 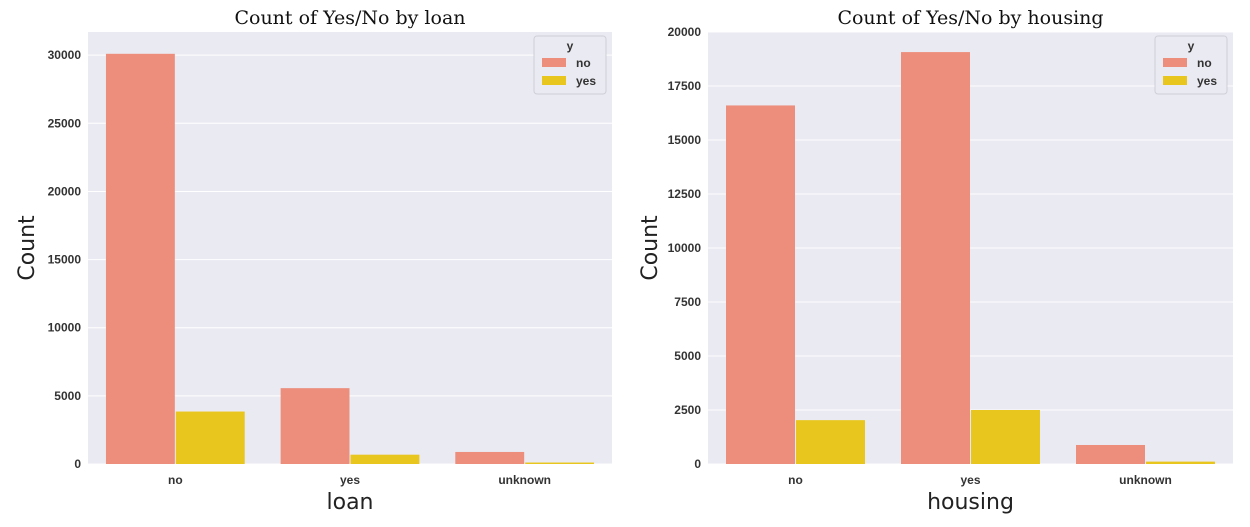 What do you see at coordinates (970, 502) in the screenshot?
I see `x-axis-label: housing` at bounding box center [970, 502].